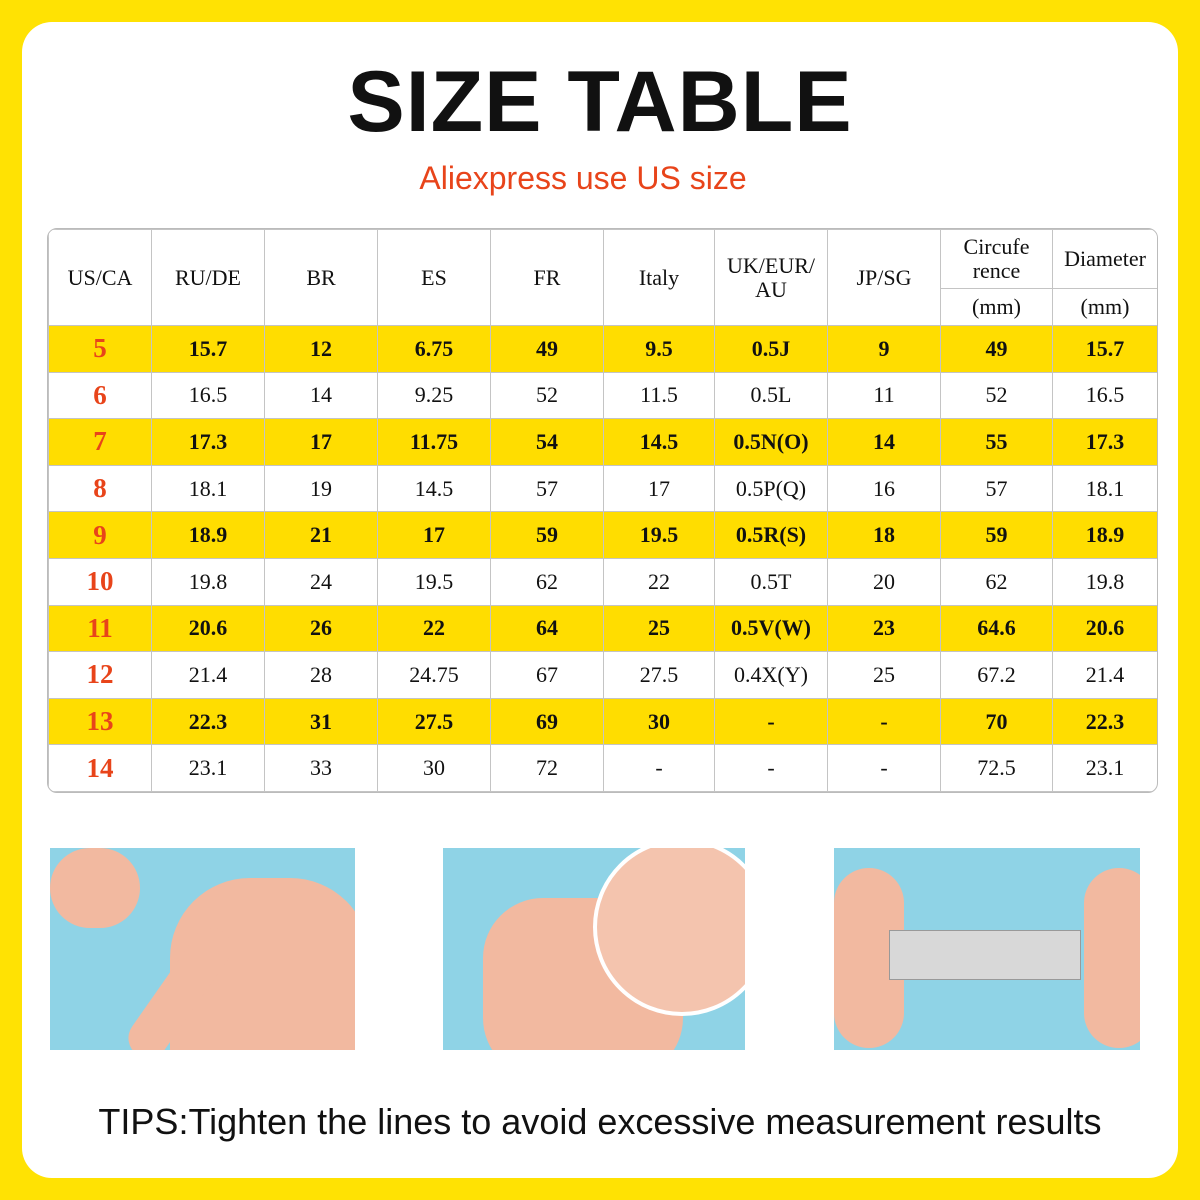 The image size is (1200, 1200). Describe the element at coordinates (100, 277) in the screenshot. I see `header-us-ca: US/CA` at that location.